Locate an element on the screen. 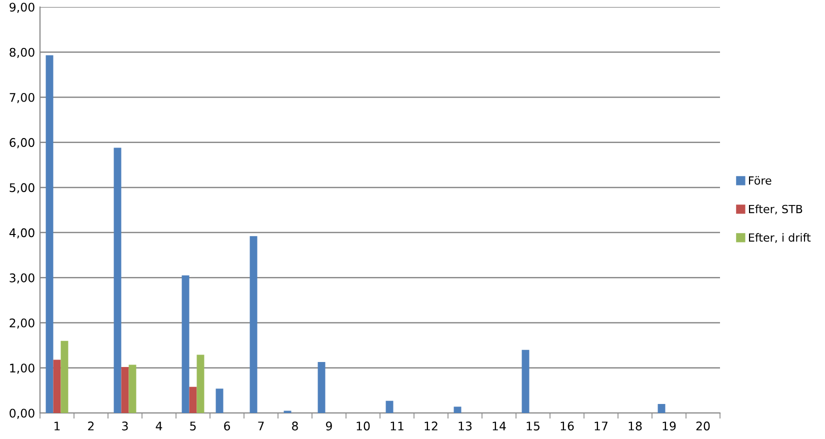 The width and height of the screenshot is (825, 439). x-tick-label: 7 is located at coordinates (261, 426).